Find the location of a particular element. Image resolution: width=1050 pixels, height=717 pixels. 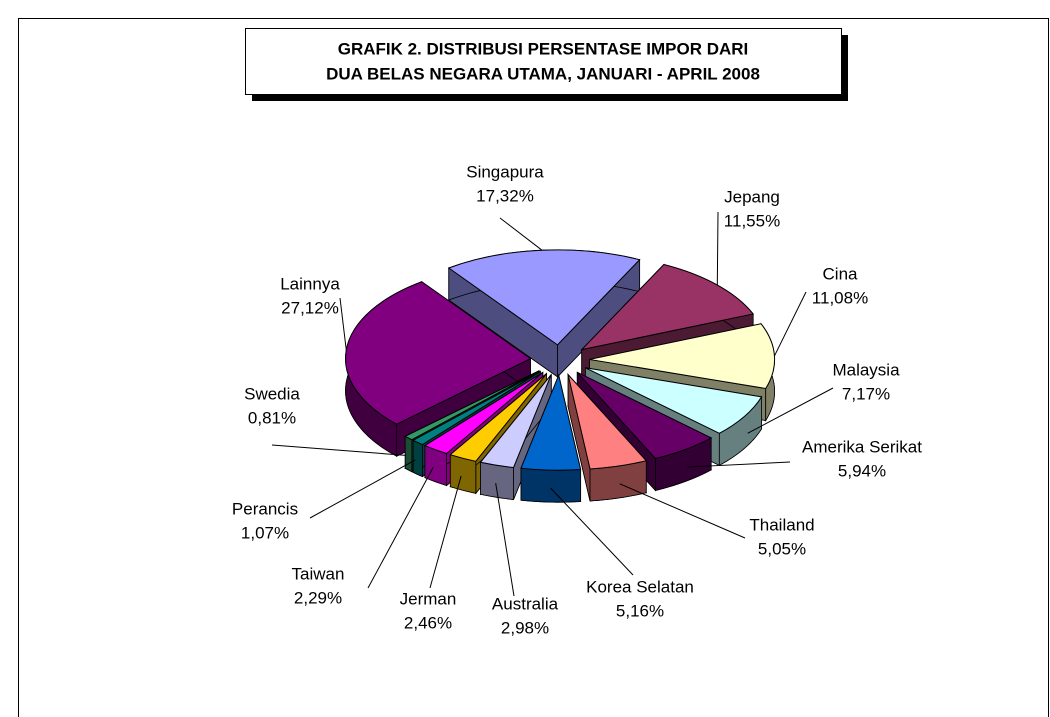

data-label-value: 5,05% is located at coordinates (782, 548).